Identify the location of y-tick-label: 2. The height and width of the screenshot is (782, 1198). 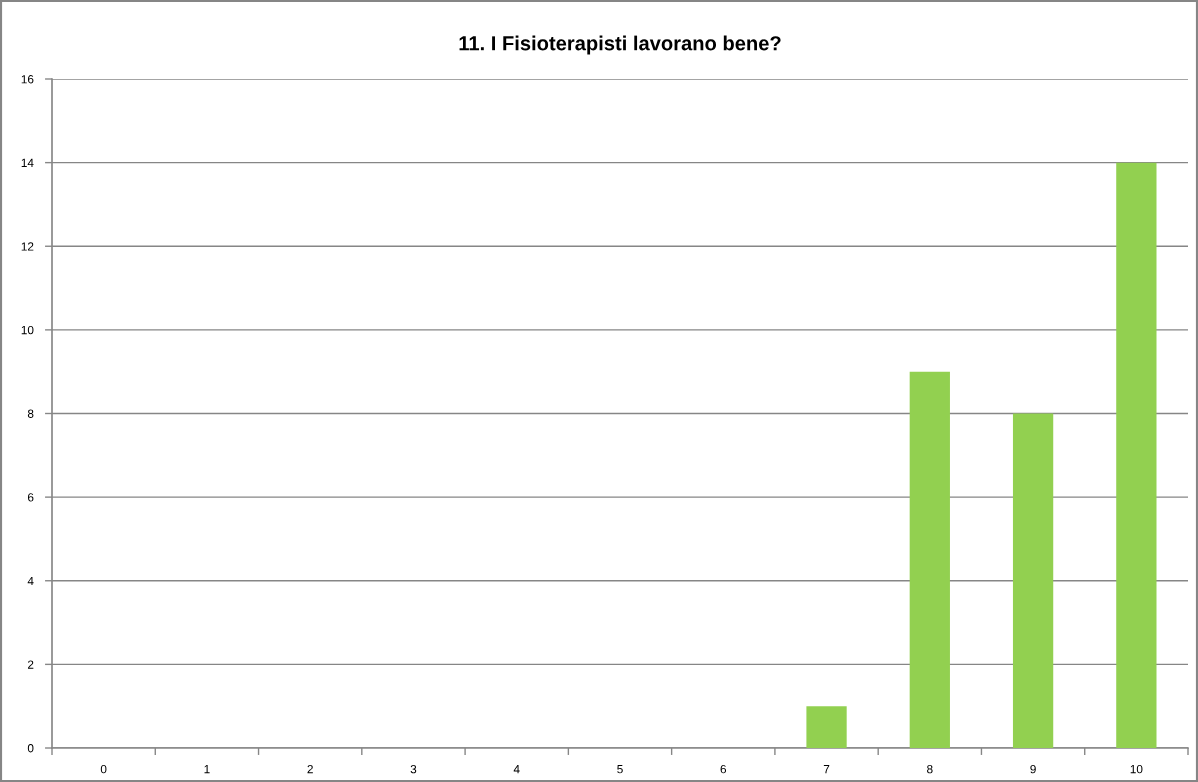
(30, 664).